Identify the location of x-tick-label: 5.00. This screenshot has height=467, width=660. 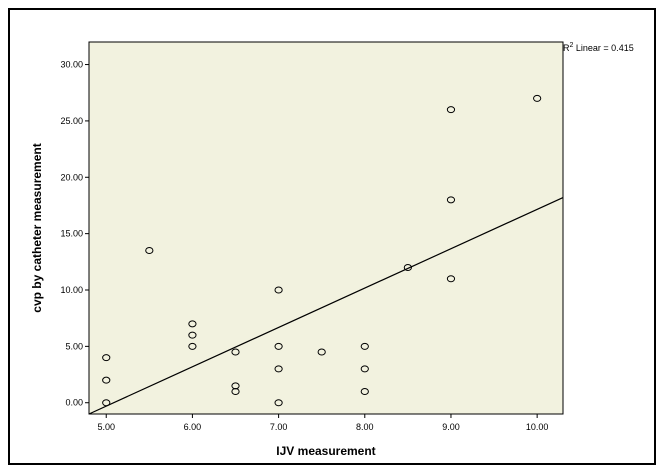
(106, 427).